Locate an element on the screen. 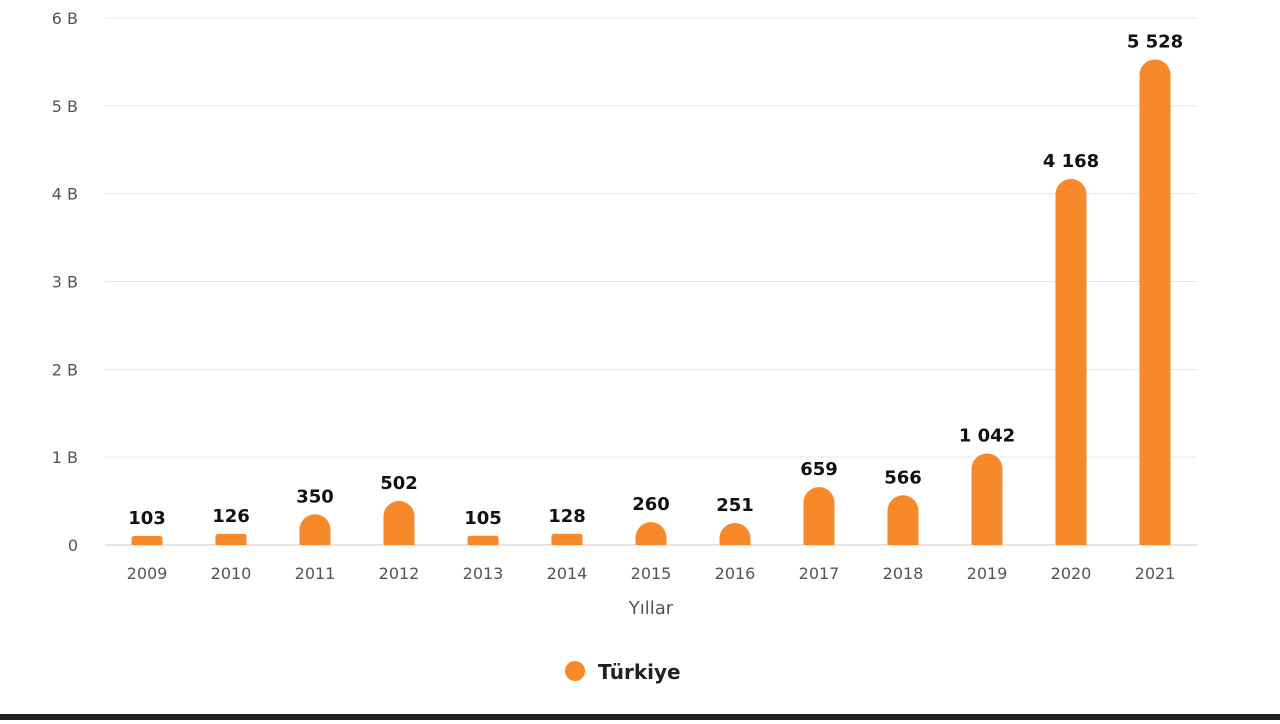  x-tick-label: 2019 is located at coordinates (987, 573).